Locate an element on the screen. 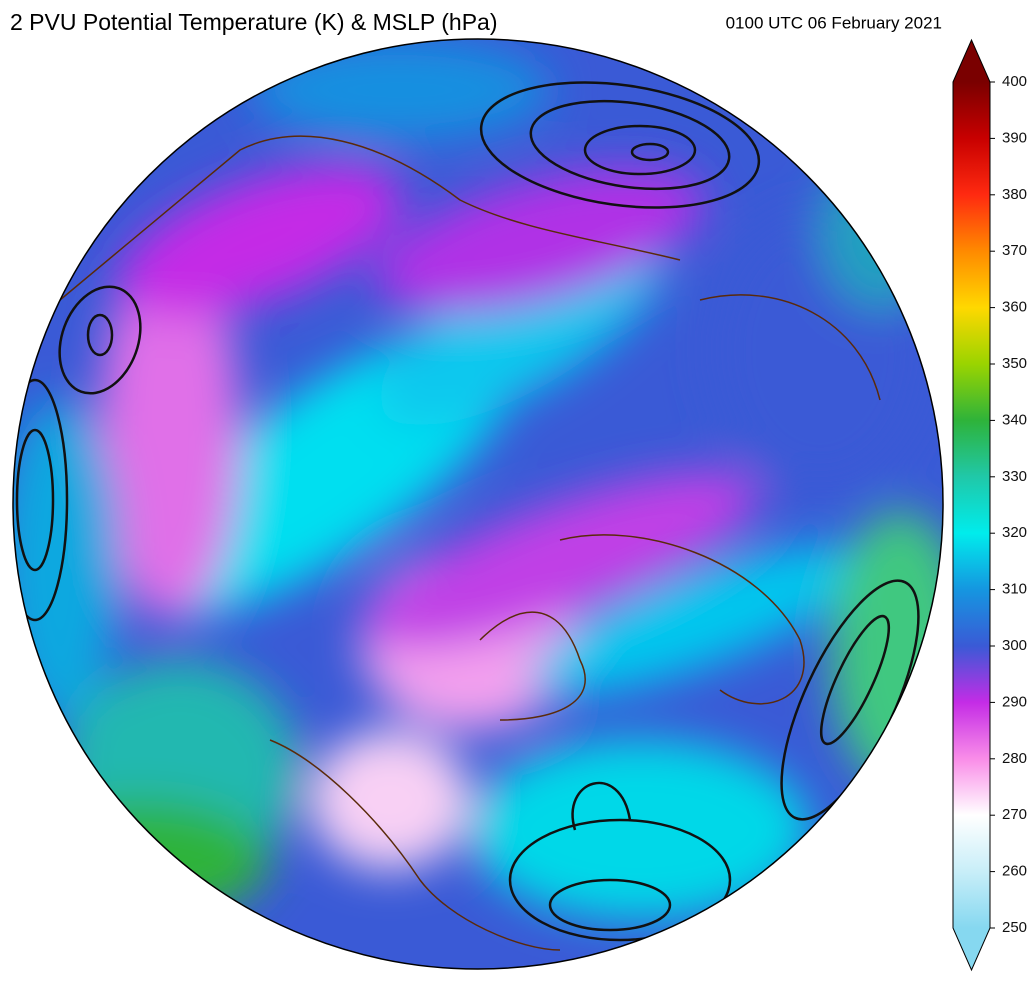 The image size is (1031, 982). colorbar-top-extend is located at coordinates (971, 61).